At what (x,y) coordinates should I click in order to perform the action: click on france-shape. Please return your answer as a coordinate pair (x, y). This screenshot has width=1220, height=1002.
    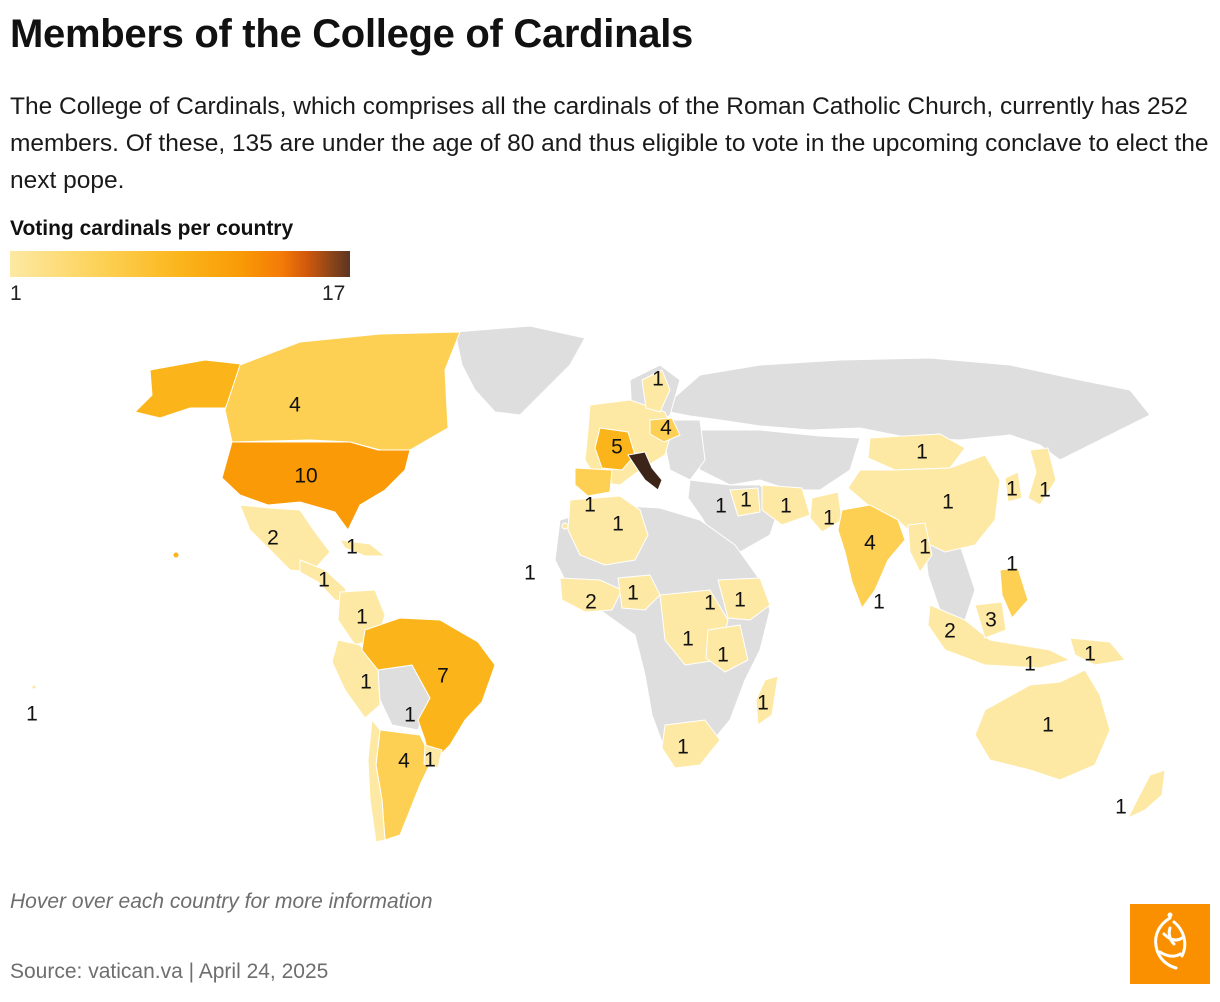
    Looking at the image, I should click on (615, 449).